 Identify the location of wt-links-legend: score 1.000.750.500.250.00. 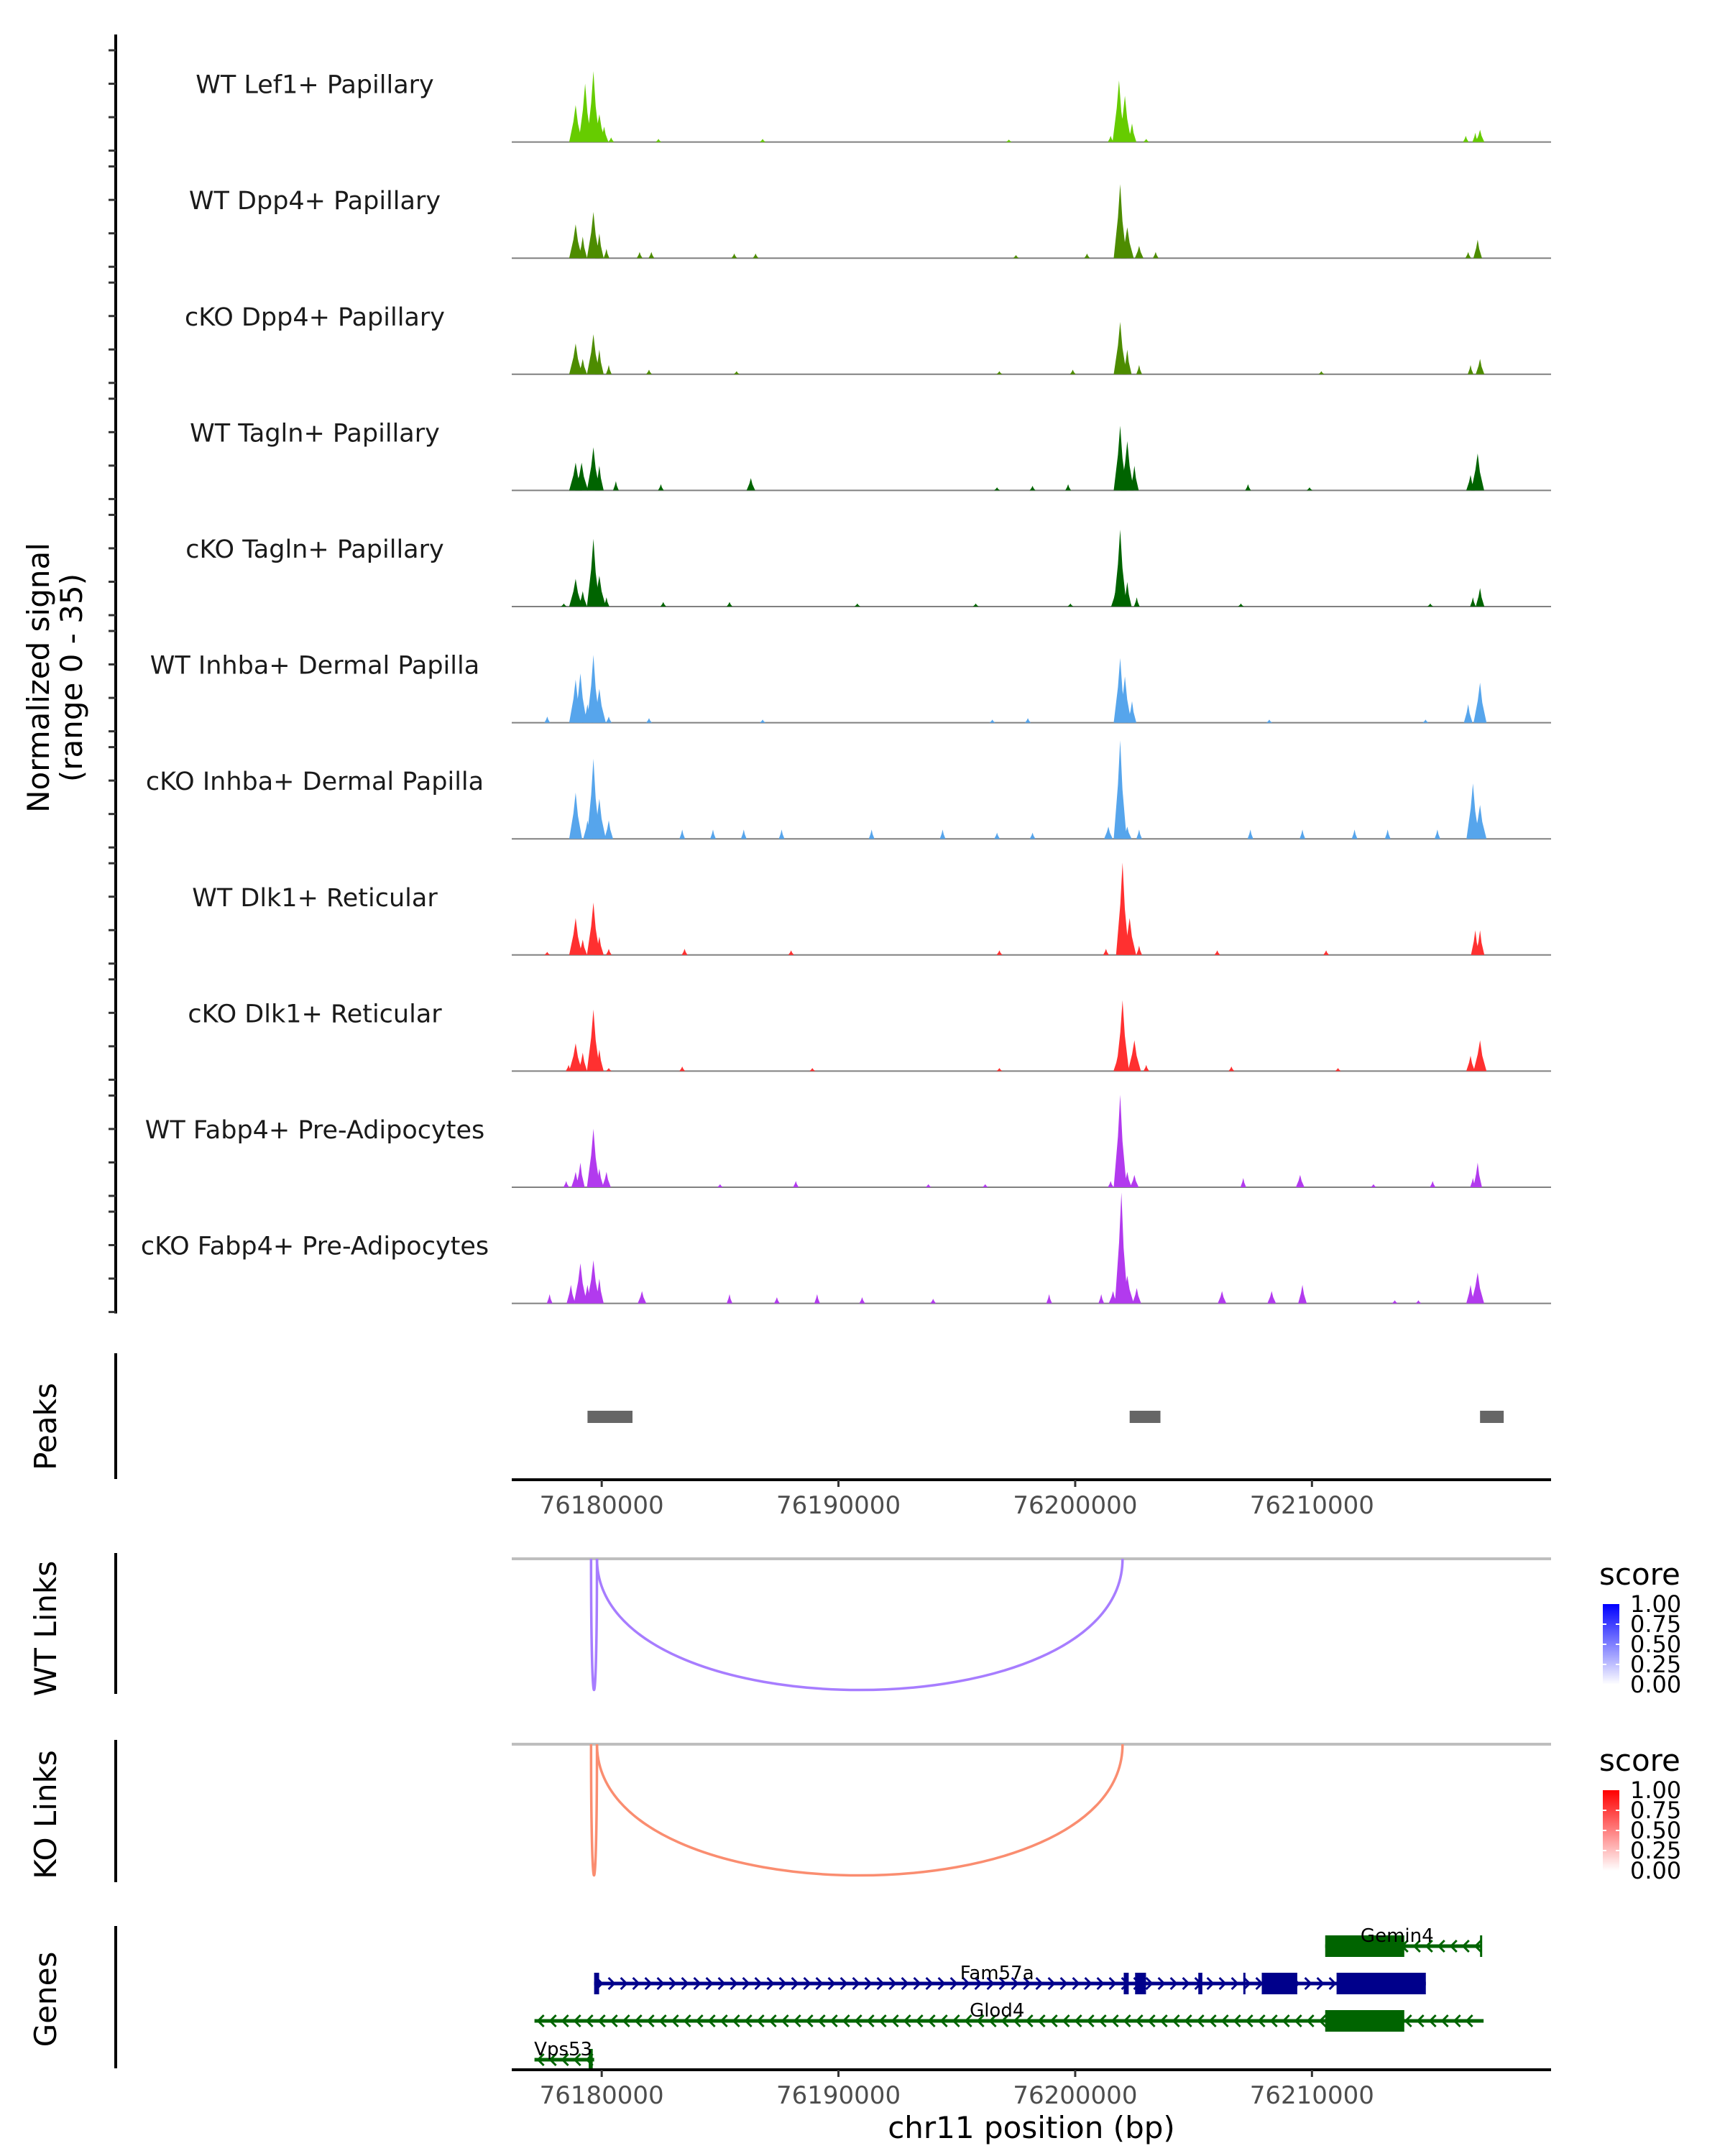
(1640, 1627).